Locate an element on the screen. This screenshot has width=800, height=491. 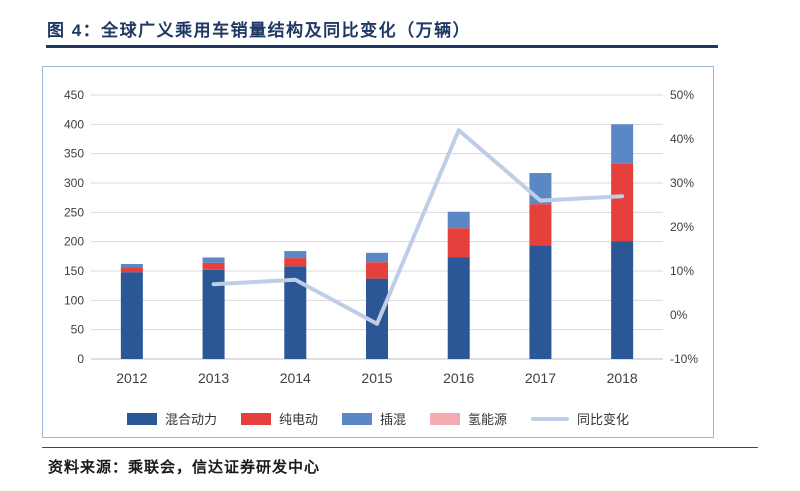
figure-header: 图 4：全球广义乘用车销量结构及同比变化（万辆） is located at coordinates (259, 28).